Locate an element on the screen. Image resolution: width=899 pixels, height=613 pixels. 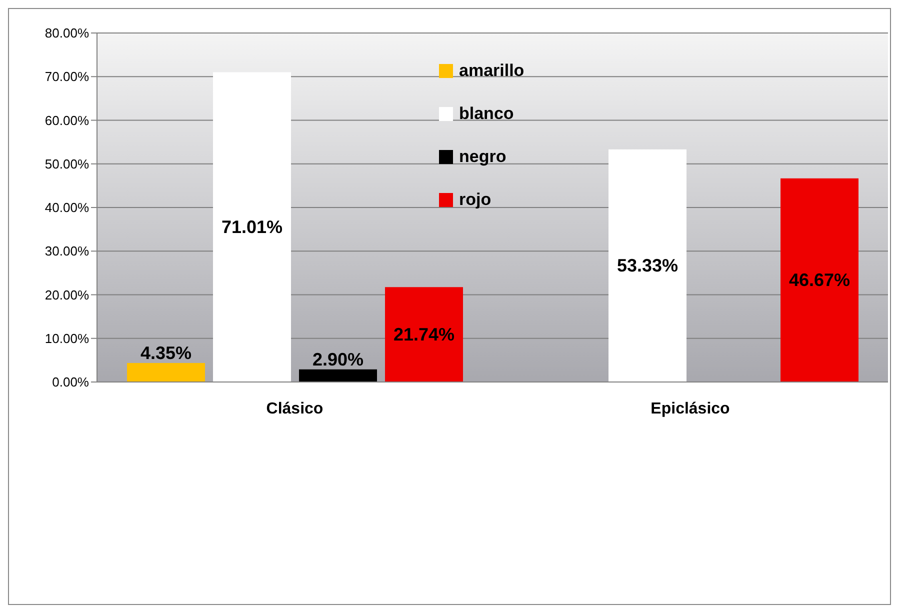
y-tick-label: 70.00% is located at coordinates (67, 76).